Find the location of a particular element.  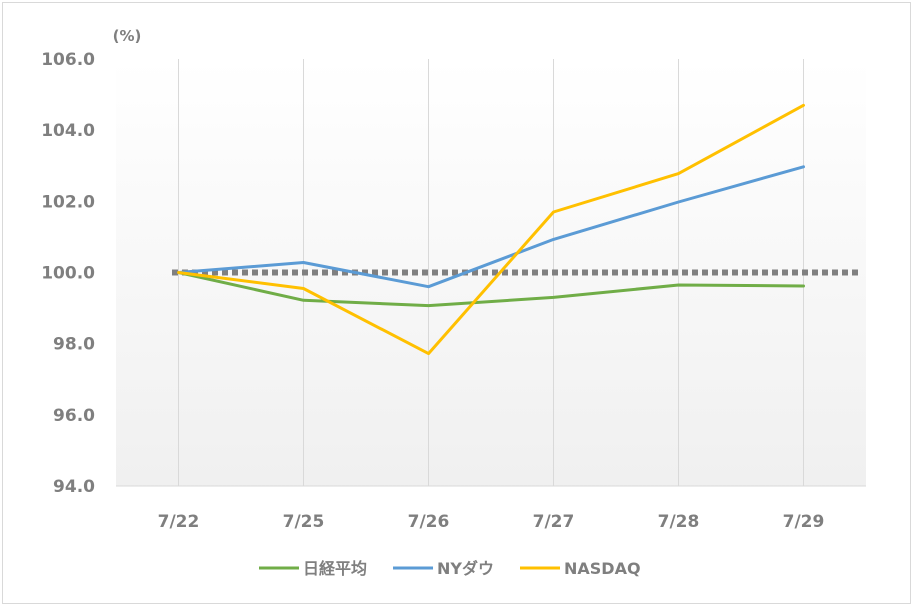

unit-label: (%) is located at coordinates (127, 36).